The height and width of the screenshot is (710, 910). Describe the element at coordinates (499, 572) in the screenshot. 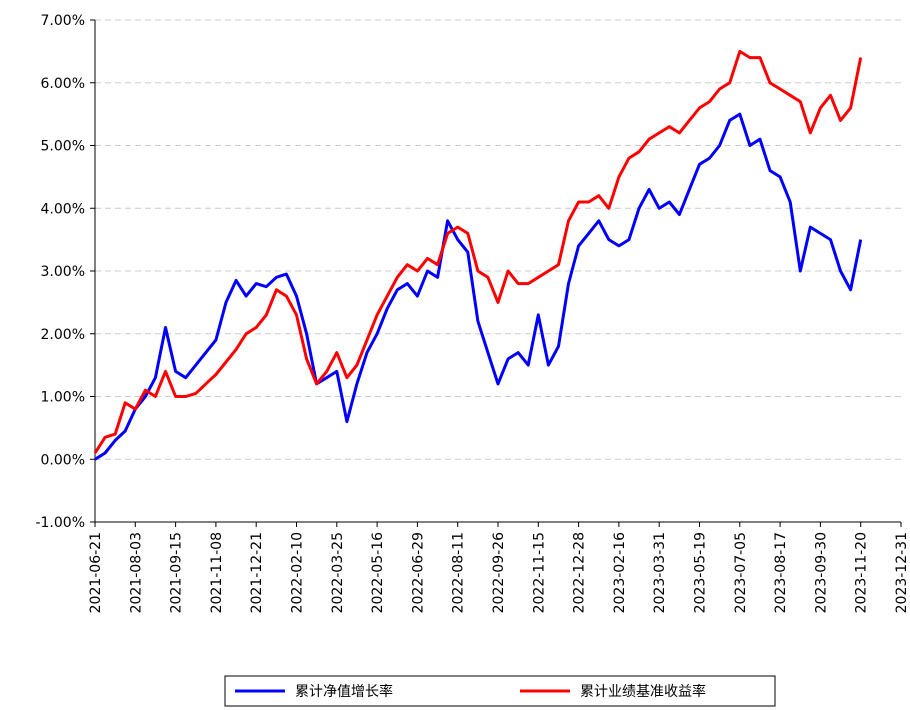

I see `x-tick-label: 2022-09-26` at that location.